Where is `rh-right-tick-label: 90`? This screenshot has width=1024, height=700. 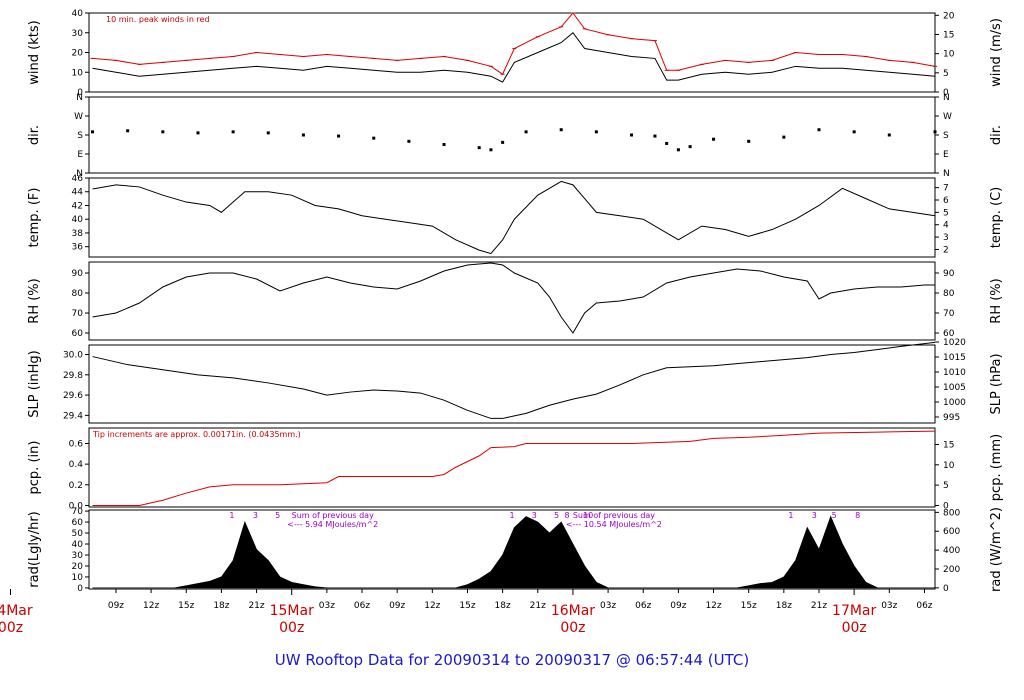 rh-right-tick-label: 90 is located at coordinates (949, 274).